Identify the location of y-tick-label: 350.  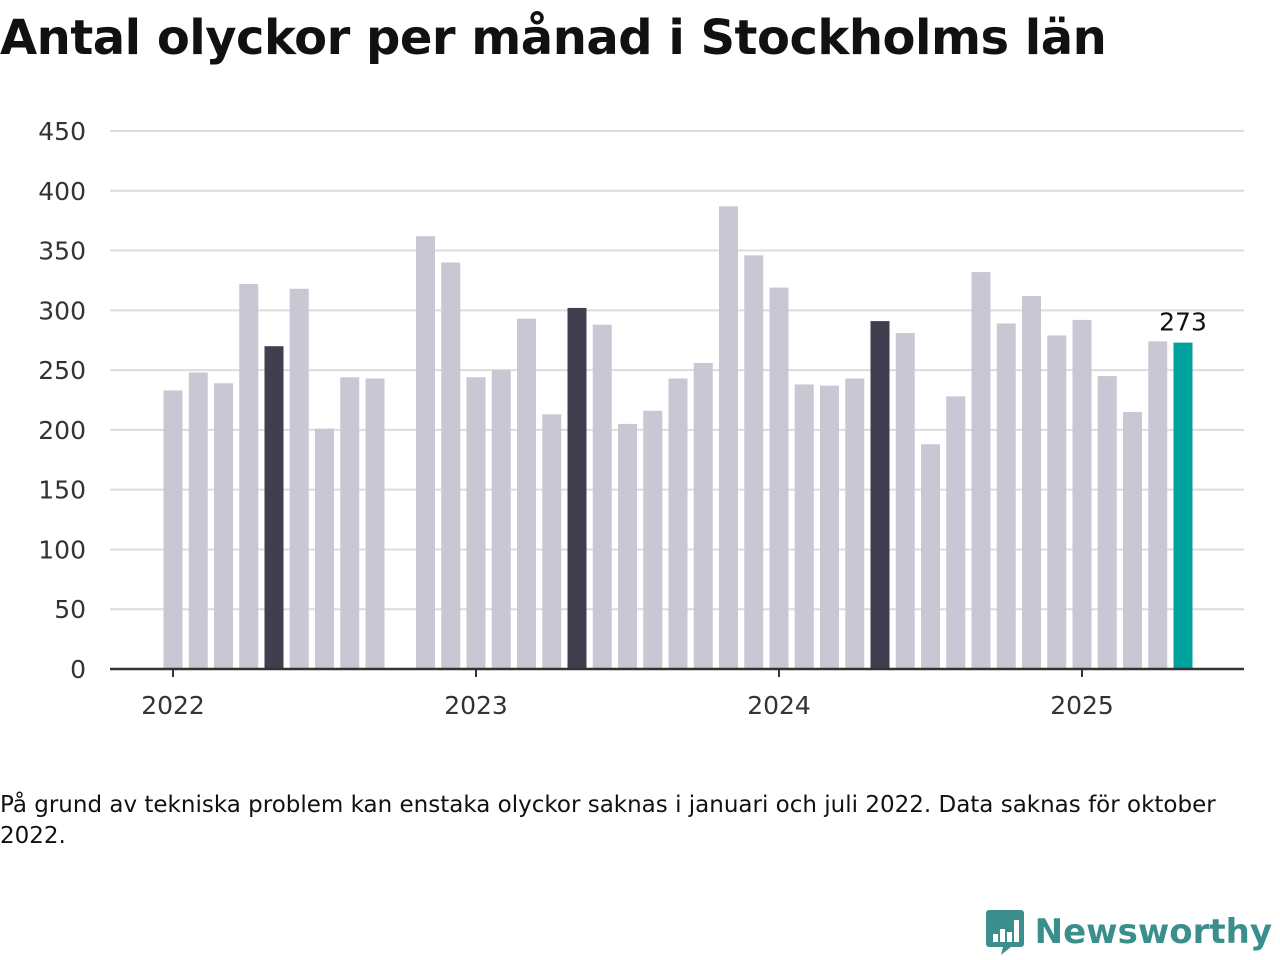
(62, 251).